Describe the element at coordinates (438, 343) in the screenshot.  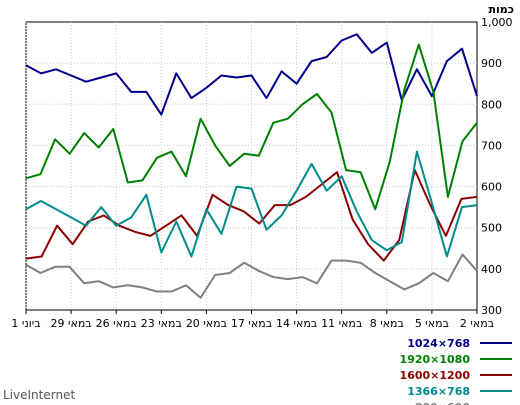
I see `legend-label: 1024×768` at that location.